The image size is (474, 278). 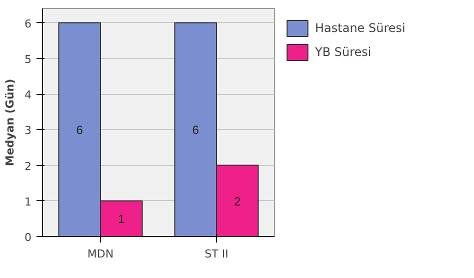 What do you see at coordinates (343, 52) in the screenshot?
I see `legend-label: YB Süresi` at bounding box center [343, 52].